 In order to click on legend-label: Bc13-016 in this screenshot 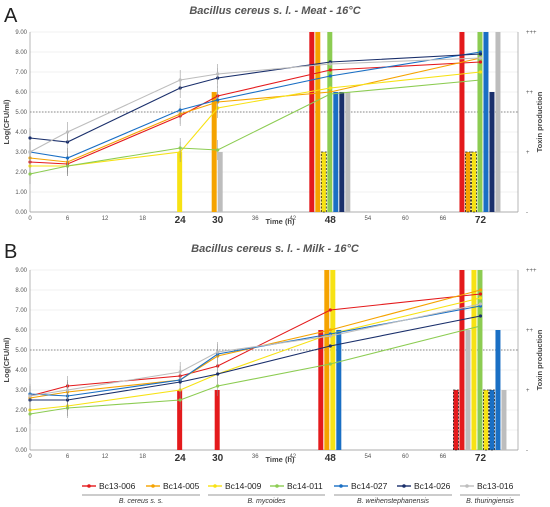, I will do `click(495, 486)`.